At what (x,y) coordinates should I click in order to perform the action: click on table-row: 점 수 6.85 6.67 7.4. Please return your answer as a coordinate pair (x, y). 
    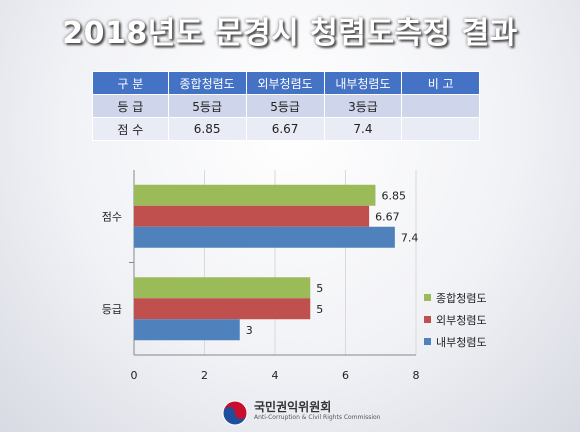
    Looking at the image, I should click on (286, 129).